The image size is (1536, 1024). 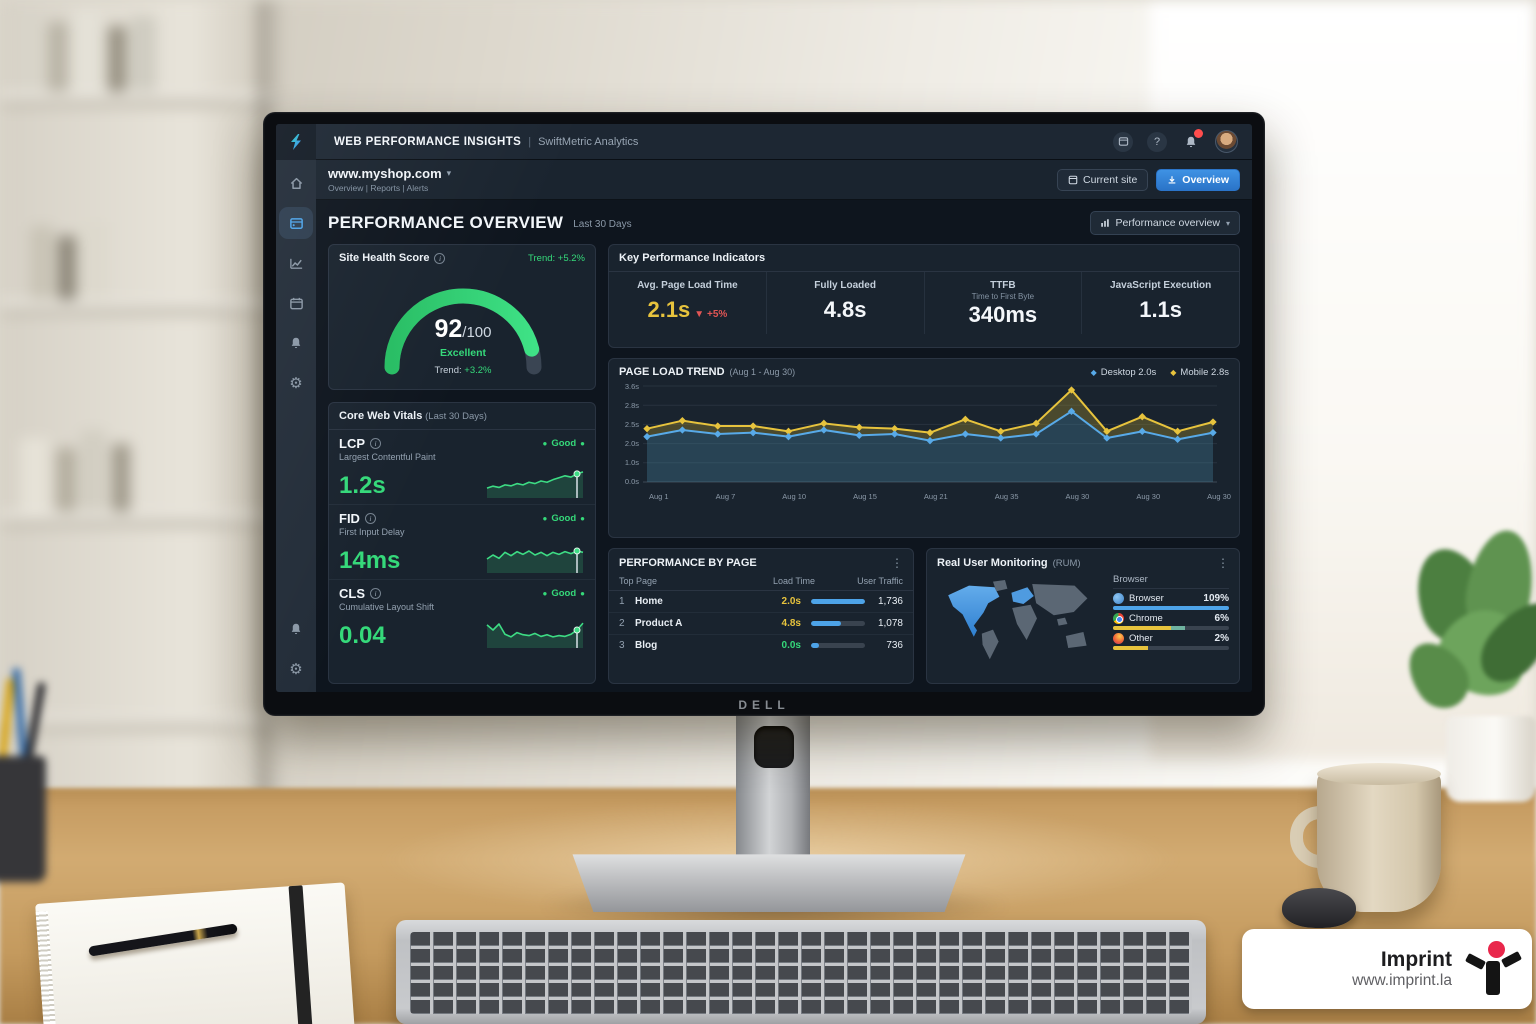 What do you see at coordinates (1171, 601) in the screenshot?
I see `list-item: Browser 109%` at bounding box center [1171, 601].